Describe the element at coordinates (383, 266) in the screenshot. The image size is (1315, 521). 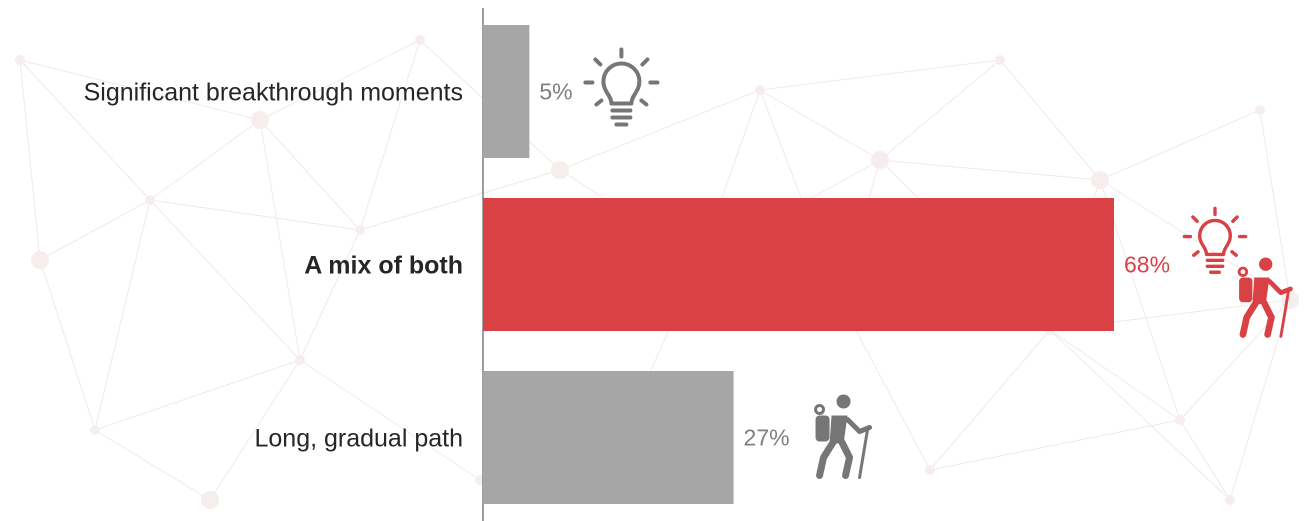
I see `category-label: A mix of both` at that location.